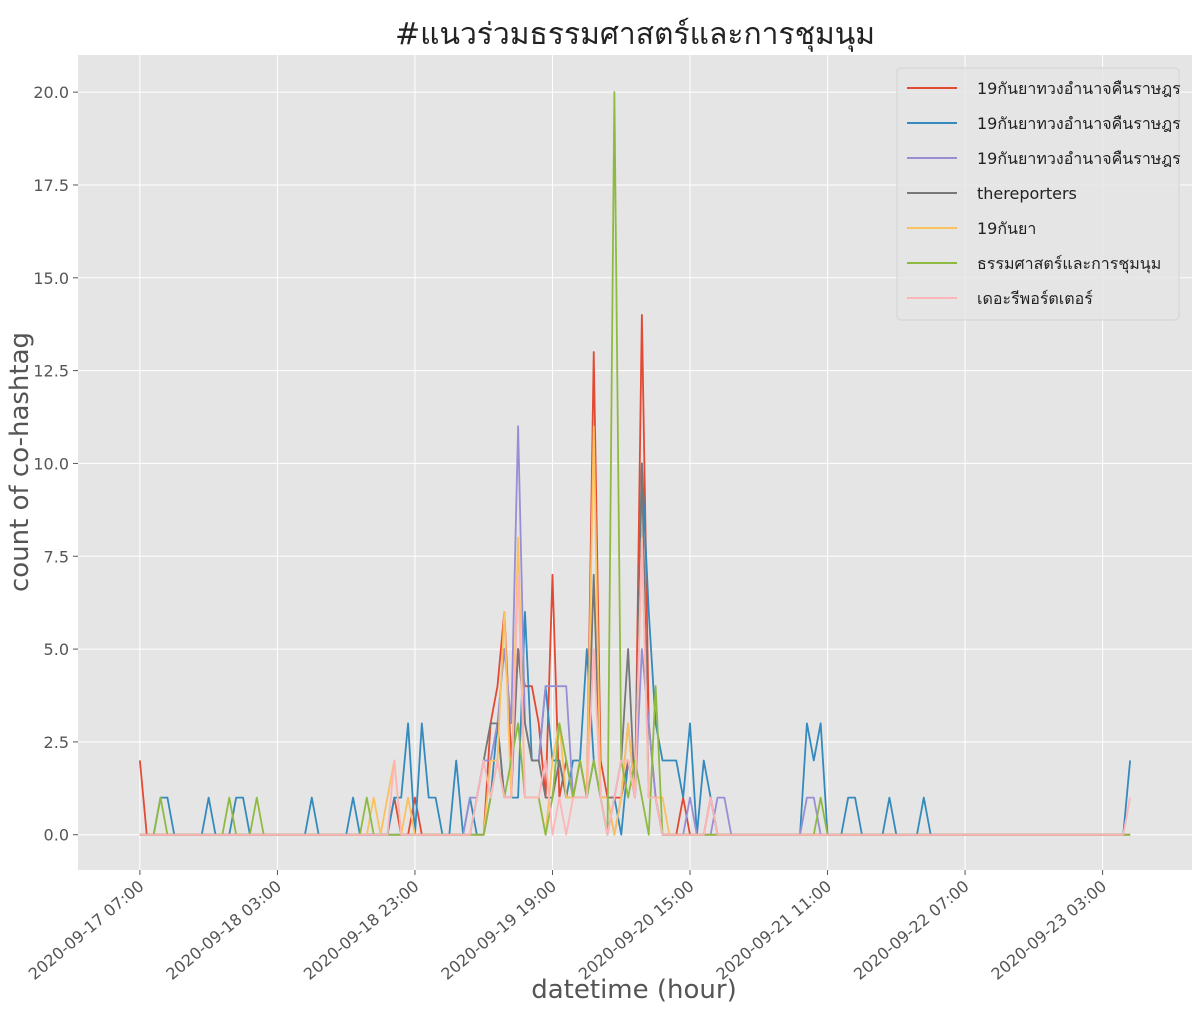 This screenshot has width=1198, height=1010. What do you see at coordinates (633, 990) in the screenshot?
I see `x-axis-title: datetime (hour)` at bounding box center [633, 990].